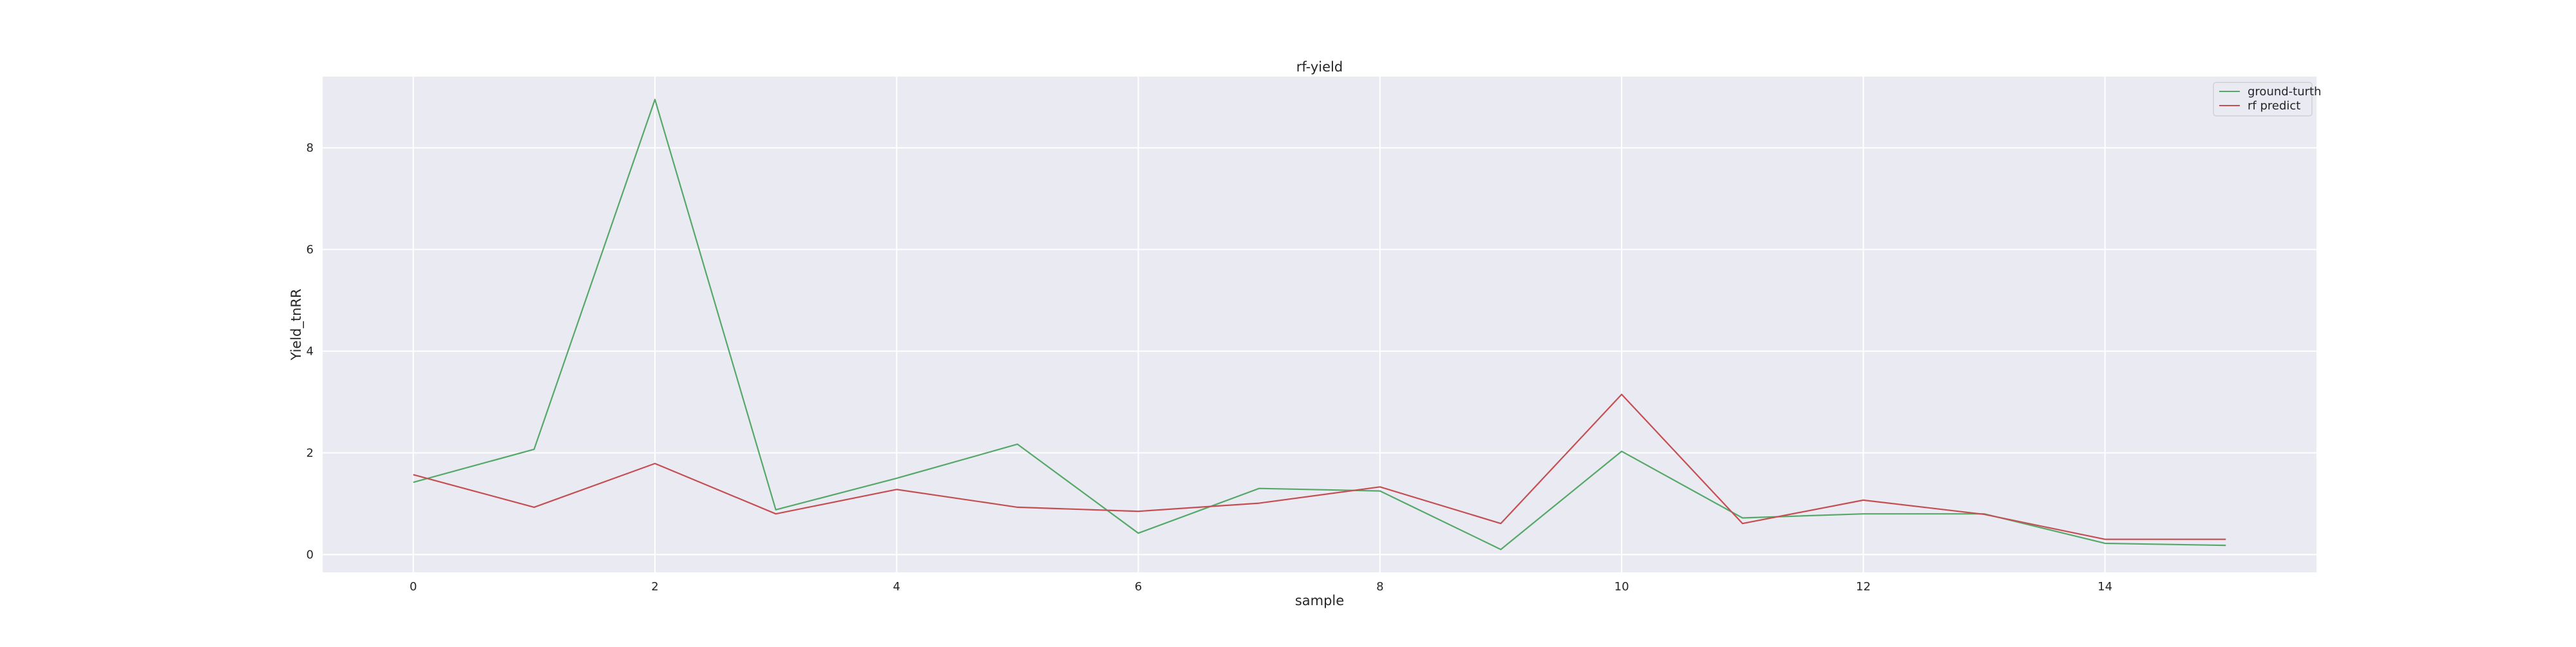  Describe the element at coordinates (310, 453) in the screenshot. I see `y-tick-label-2: 2` at that location.